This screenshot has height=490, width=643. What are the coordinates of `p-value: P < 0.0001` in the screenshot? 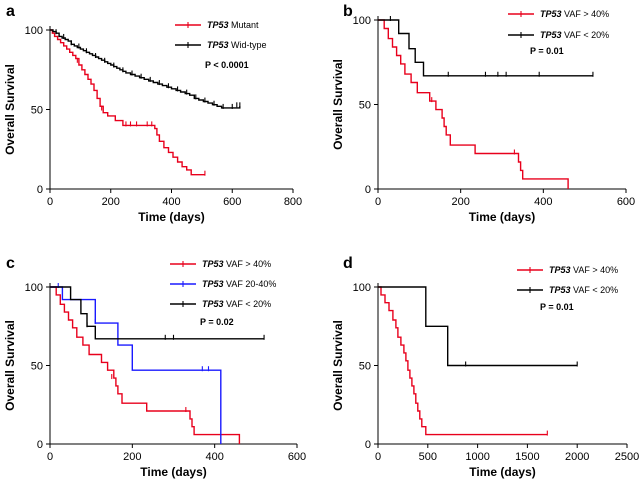 It's located at (227, 65).